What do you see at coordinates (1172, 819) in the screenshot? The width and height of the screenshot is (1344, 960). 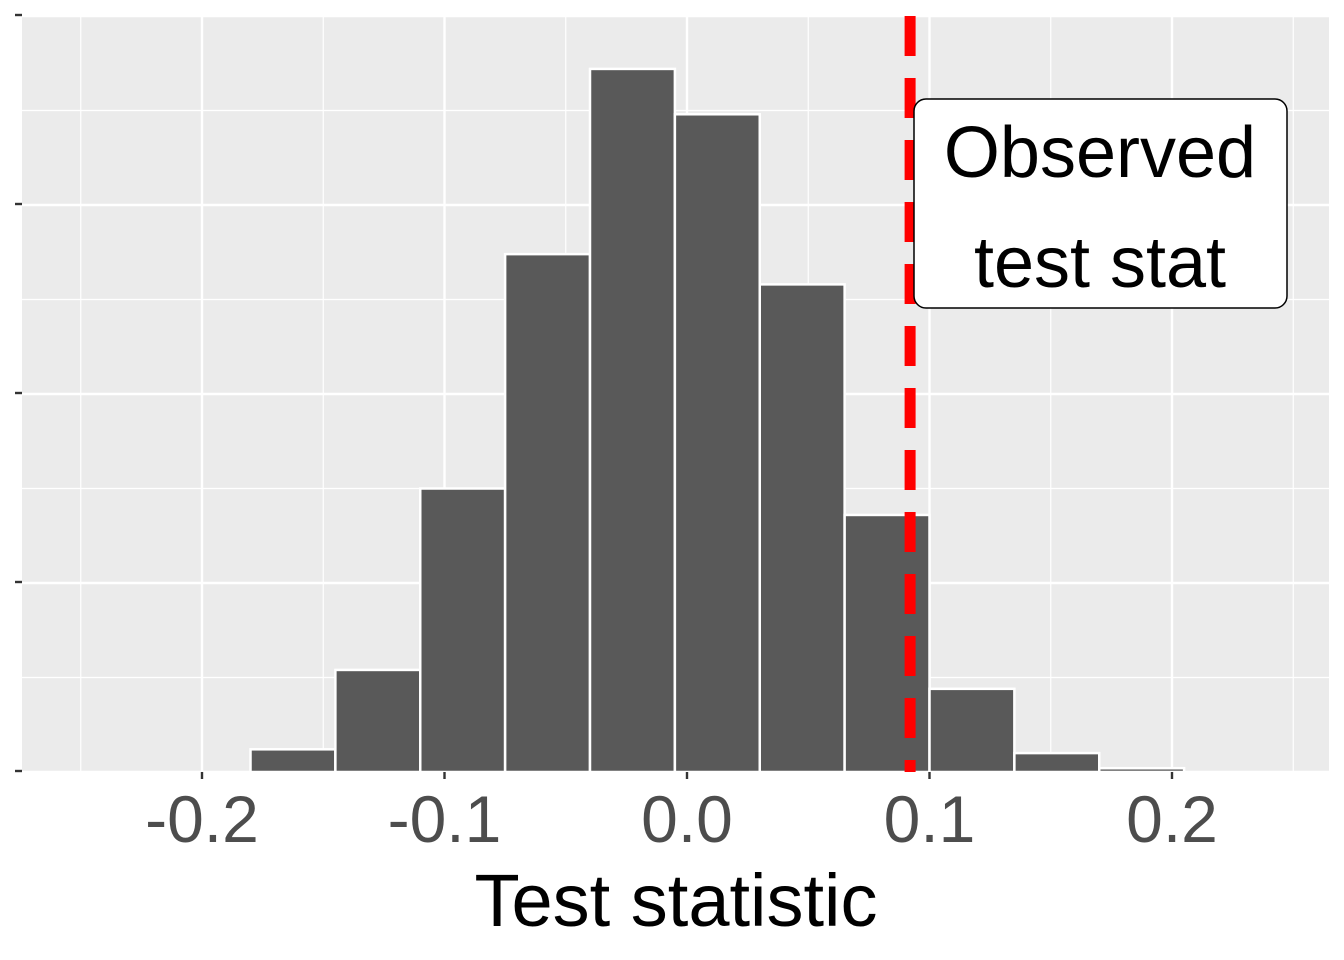 I see `x-tick-label: 0.2` at bounding box center [1172, 819].